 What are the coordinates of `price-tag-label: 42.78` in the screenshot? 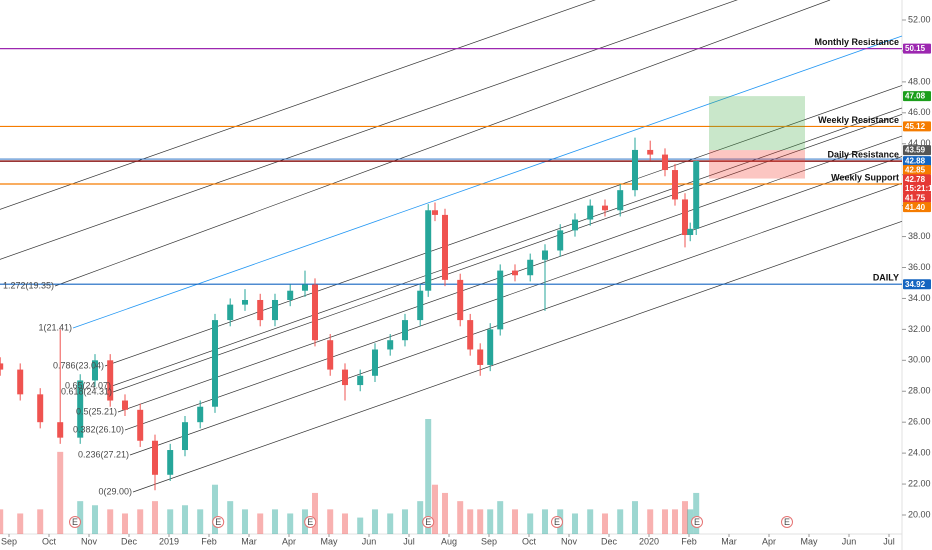 It's located at (915, 179).